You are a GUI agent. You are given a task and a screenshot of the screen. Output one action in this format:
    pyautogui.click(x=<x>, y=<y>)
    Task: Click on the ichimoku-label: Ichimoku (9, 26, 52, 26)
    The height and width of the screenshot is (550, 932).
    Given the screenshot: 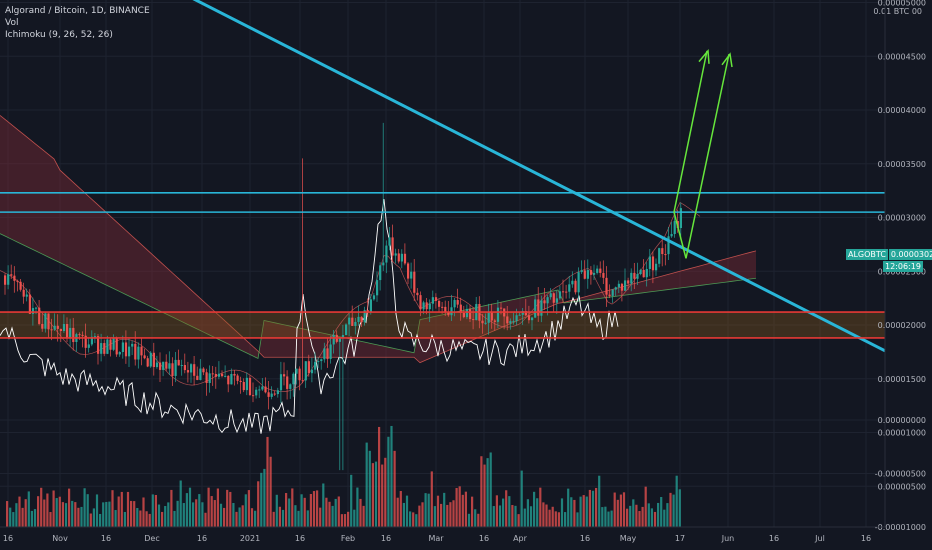 What is the action you would take?
    pyautogui.click(x=59, y=35)
    